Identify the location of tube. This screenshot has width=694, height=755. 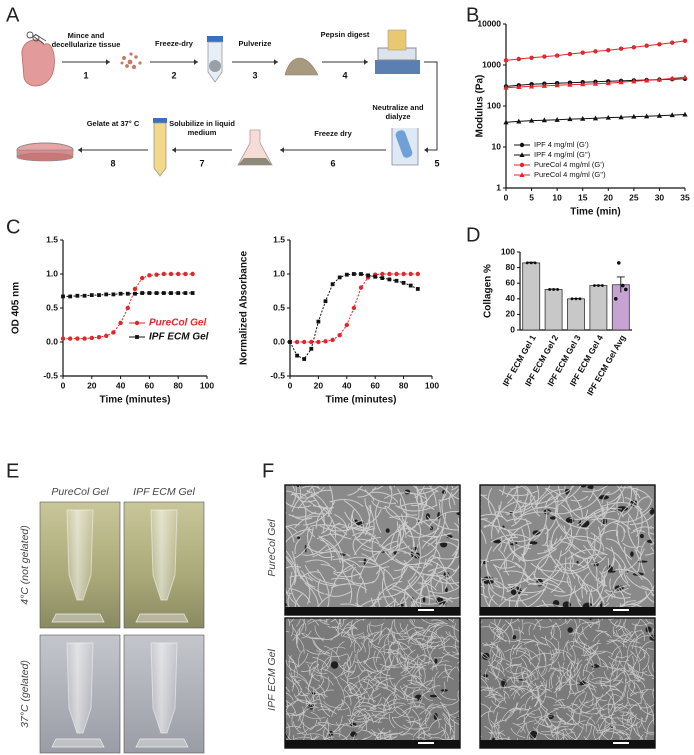
(164, 555).